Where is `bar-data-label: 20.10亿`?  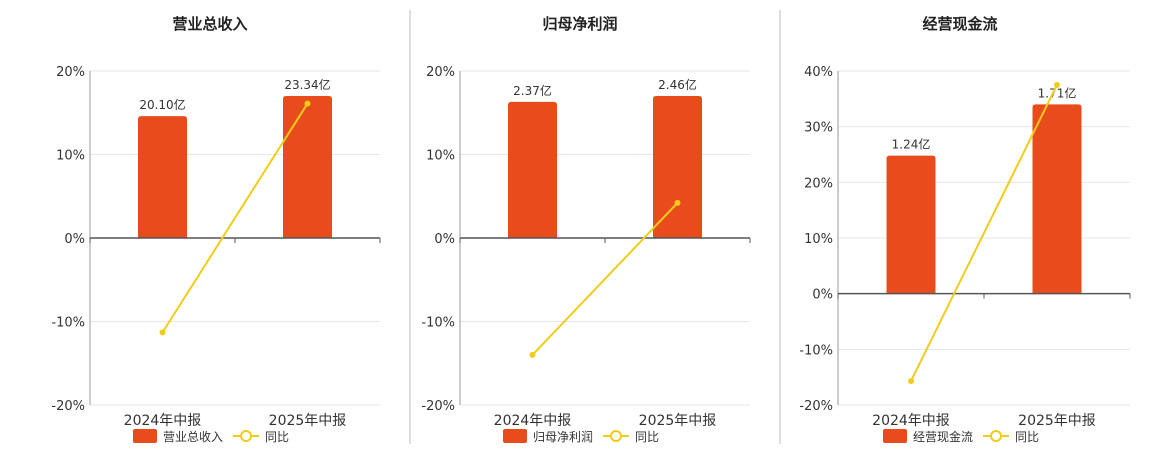
bar-data-label: 20.10亿 is located at coordinates (162, 104).